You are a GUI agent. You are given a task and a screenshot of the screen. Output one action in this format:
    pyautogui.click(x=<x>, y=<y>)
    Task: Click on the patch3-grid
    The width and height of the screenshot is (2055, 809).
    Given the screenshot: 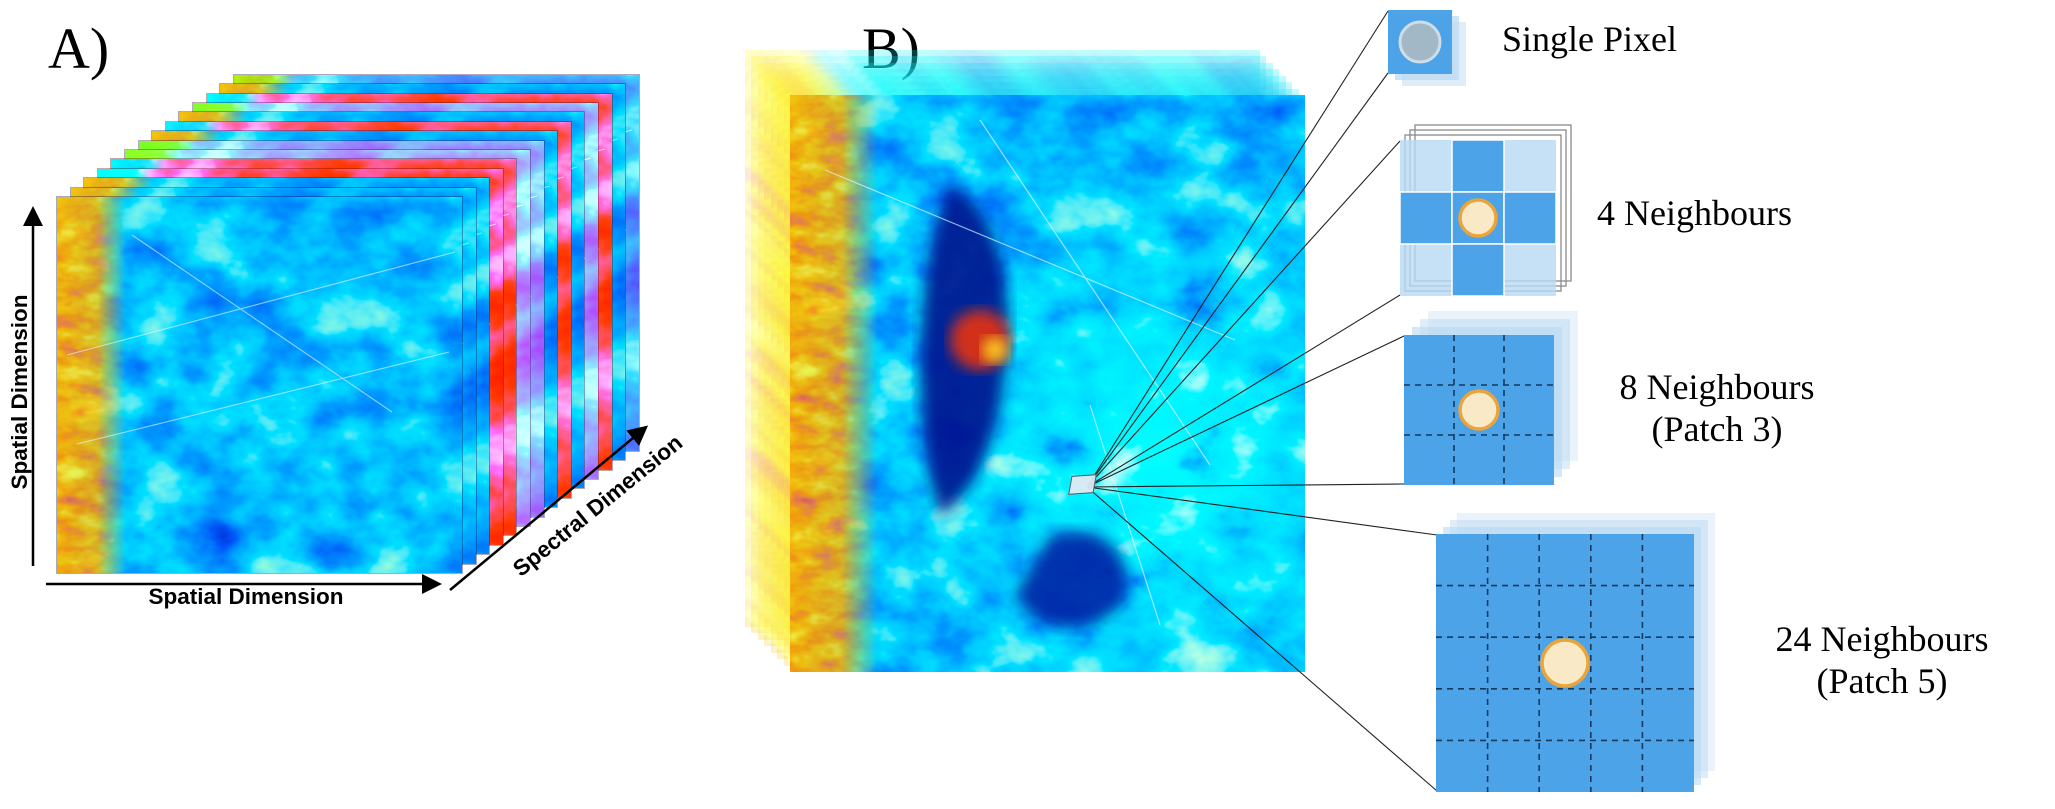 What is the action you would take?
    pyautogui.click(x=1479, y=410)
    